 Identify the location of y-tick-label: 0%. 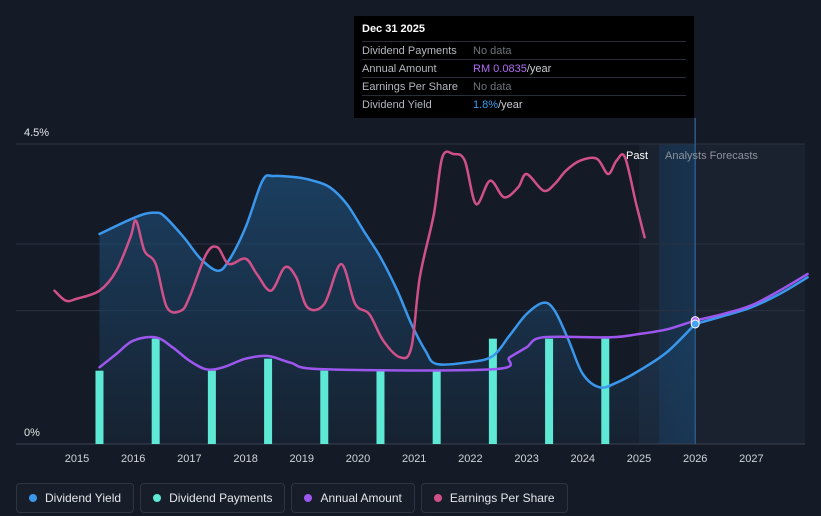
(32, 433).